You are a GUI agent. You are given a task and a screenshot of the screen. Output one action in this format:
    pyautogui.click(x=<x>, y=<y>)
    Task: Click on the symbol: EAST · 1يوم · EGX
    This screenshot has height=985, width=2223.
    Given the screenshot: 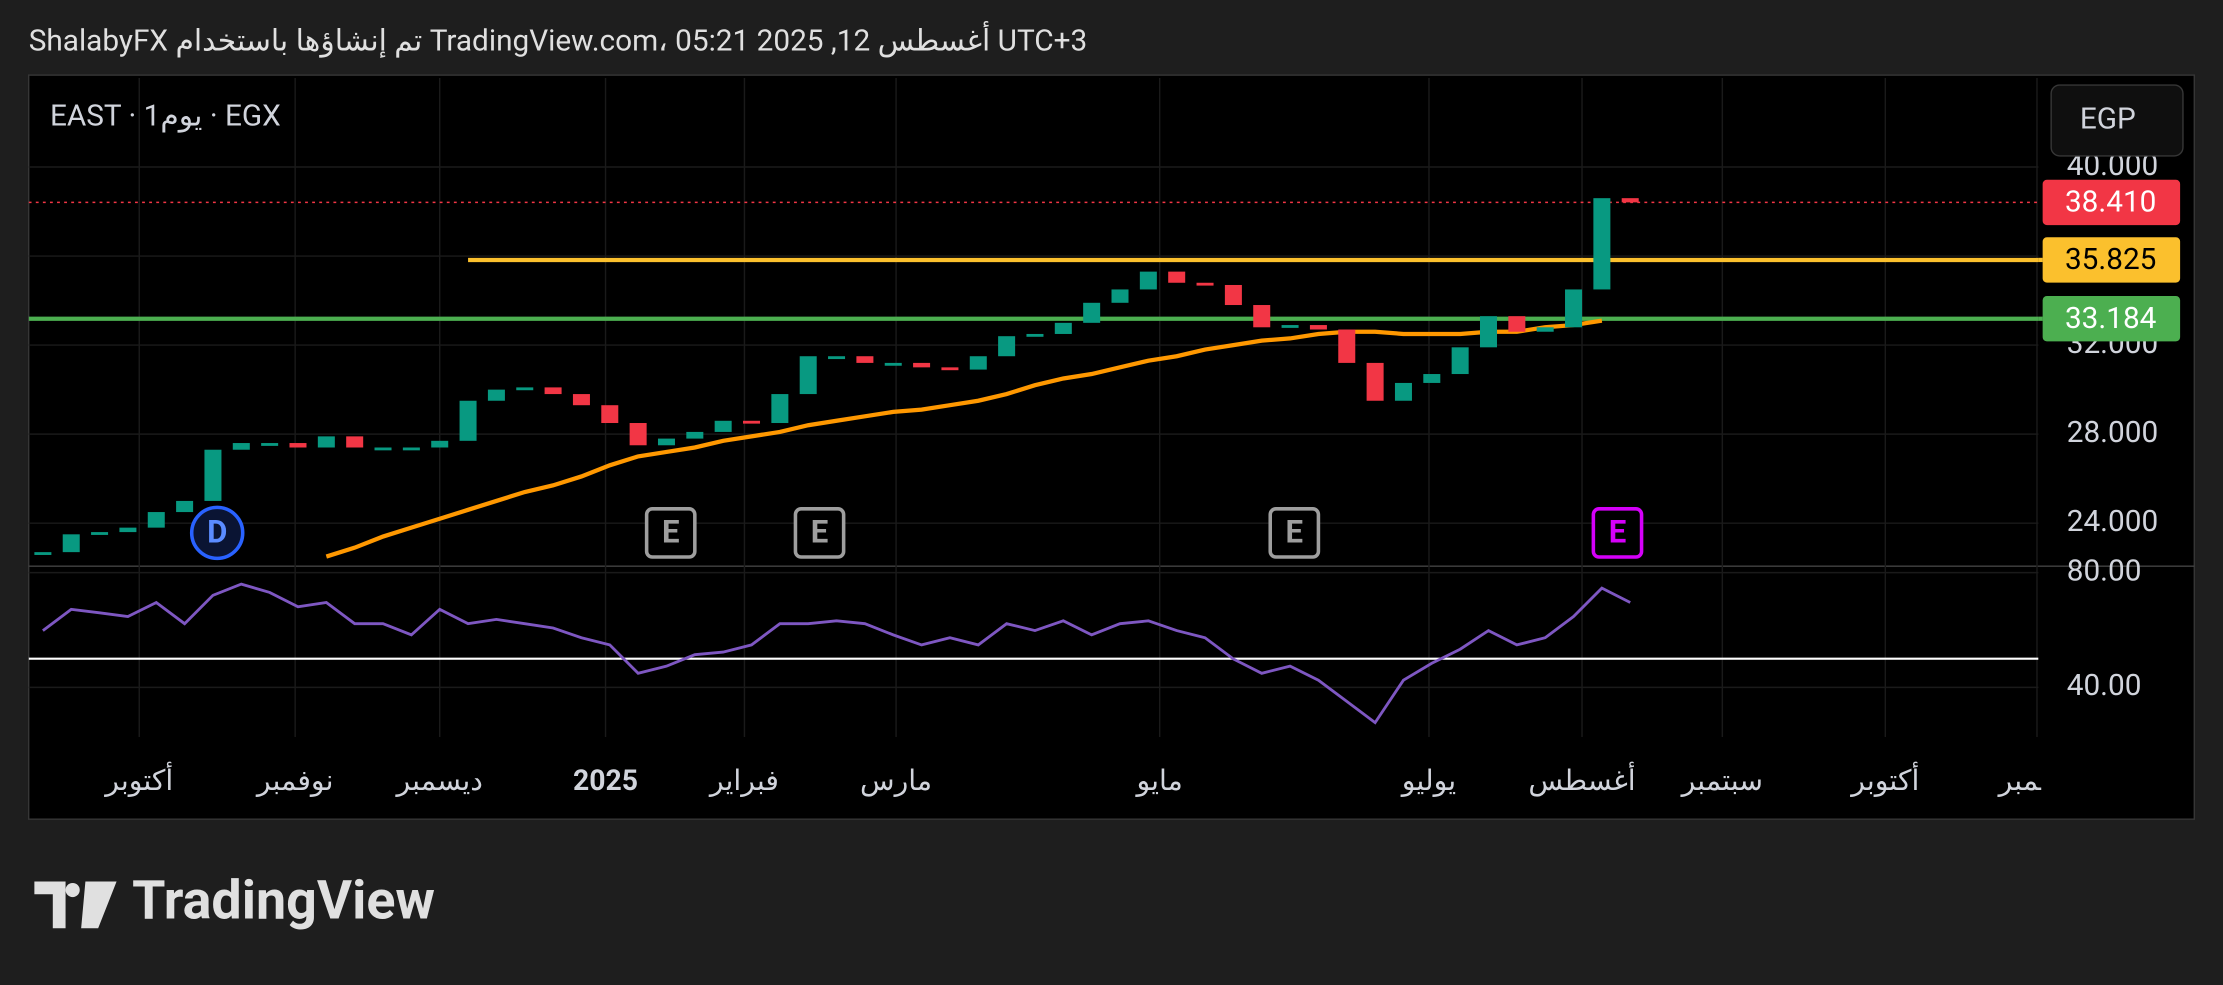 What is the action you would take?
    pyautogui.click(x=165, y=115)
    